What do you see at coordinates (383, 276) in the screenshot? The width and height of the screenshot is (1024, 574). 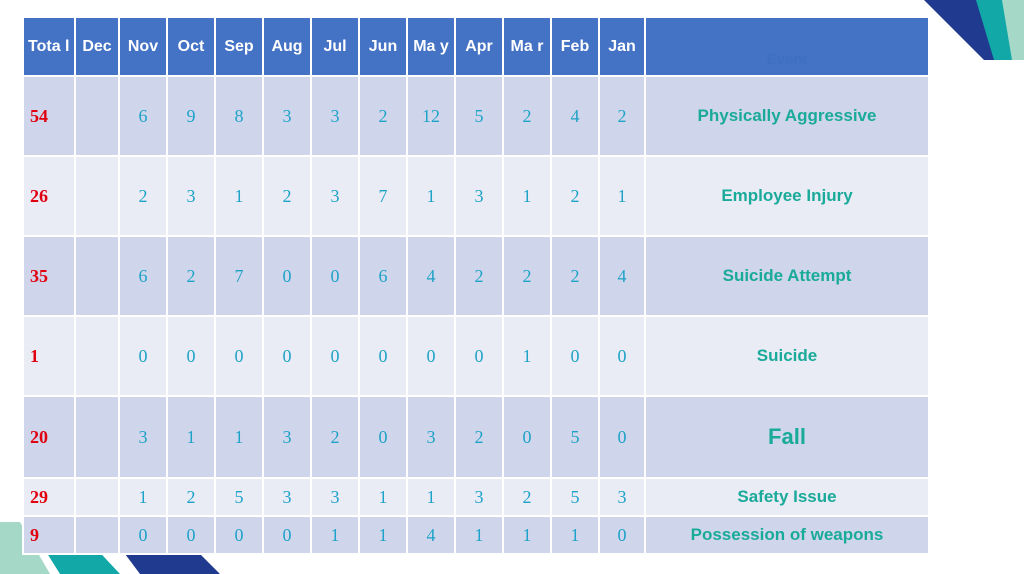 I see `cell-jun: 6` at bounding box center [383, 276].